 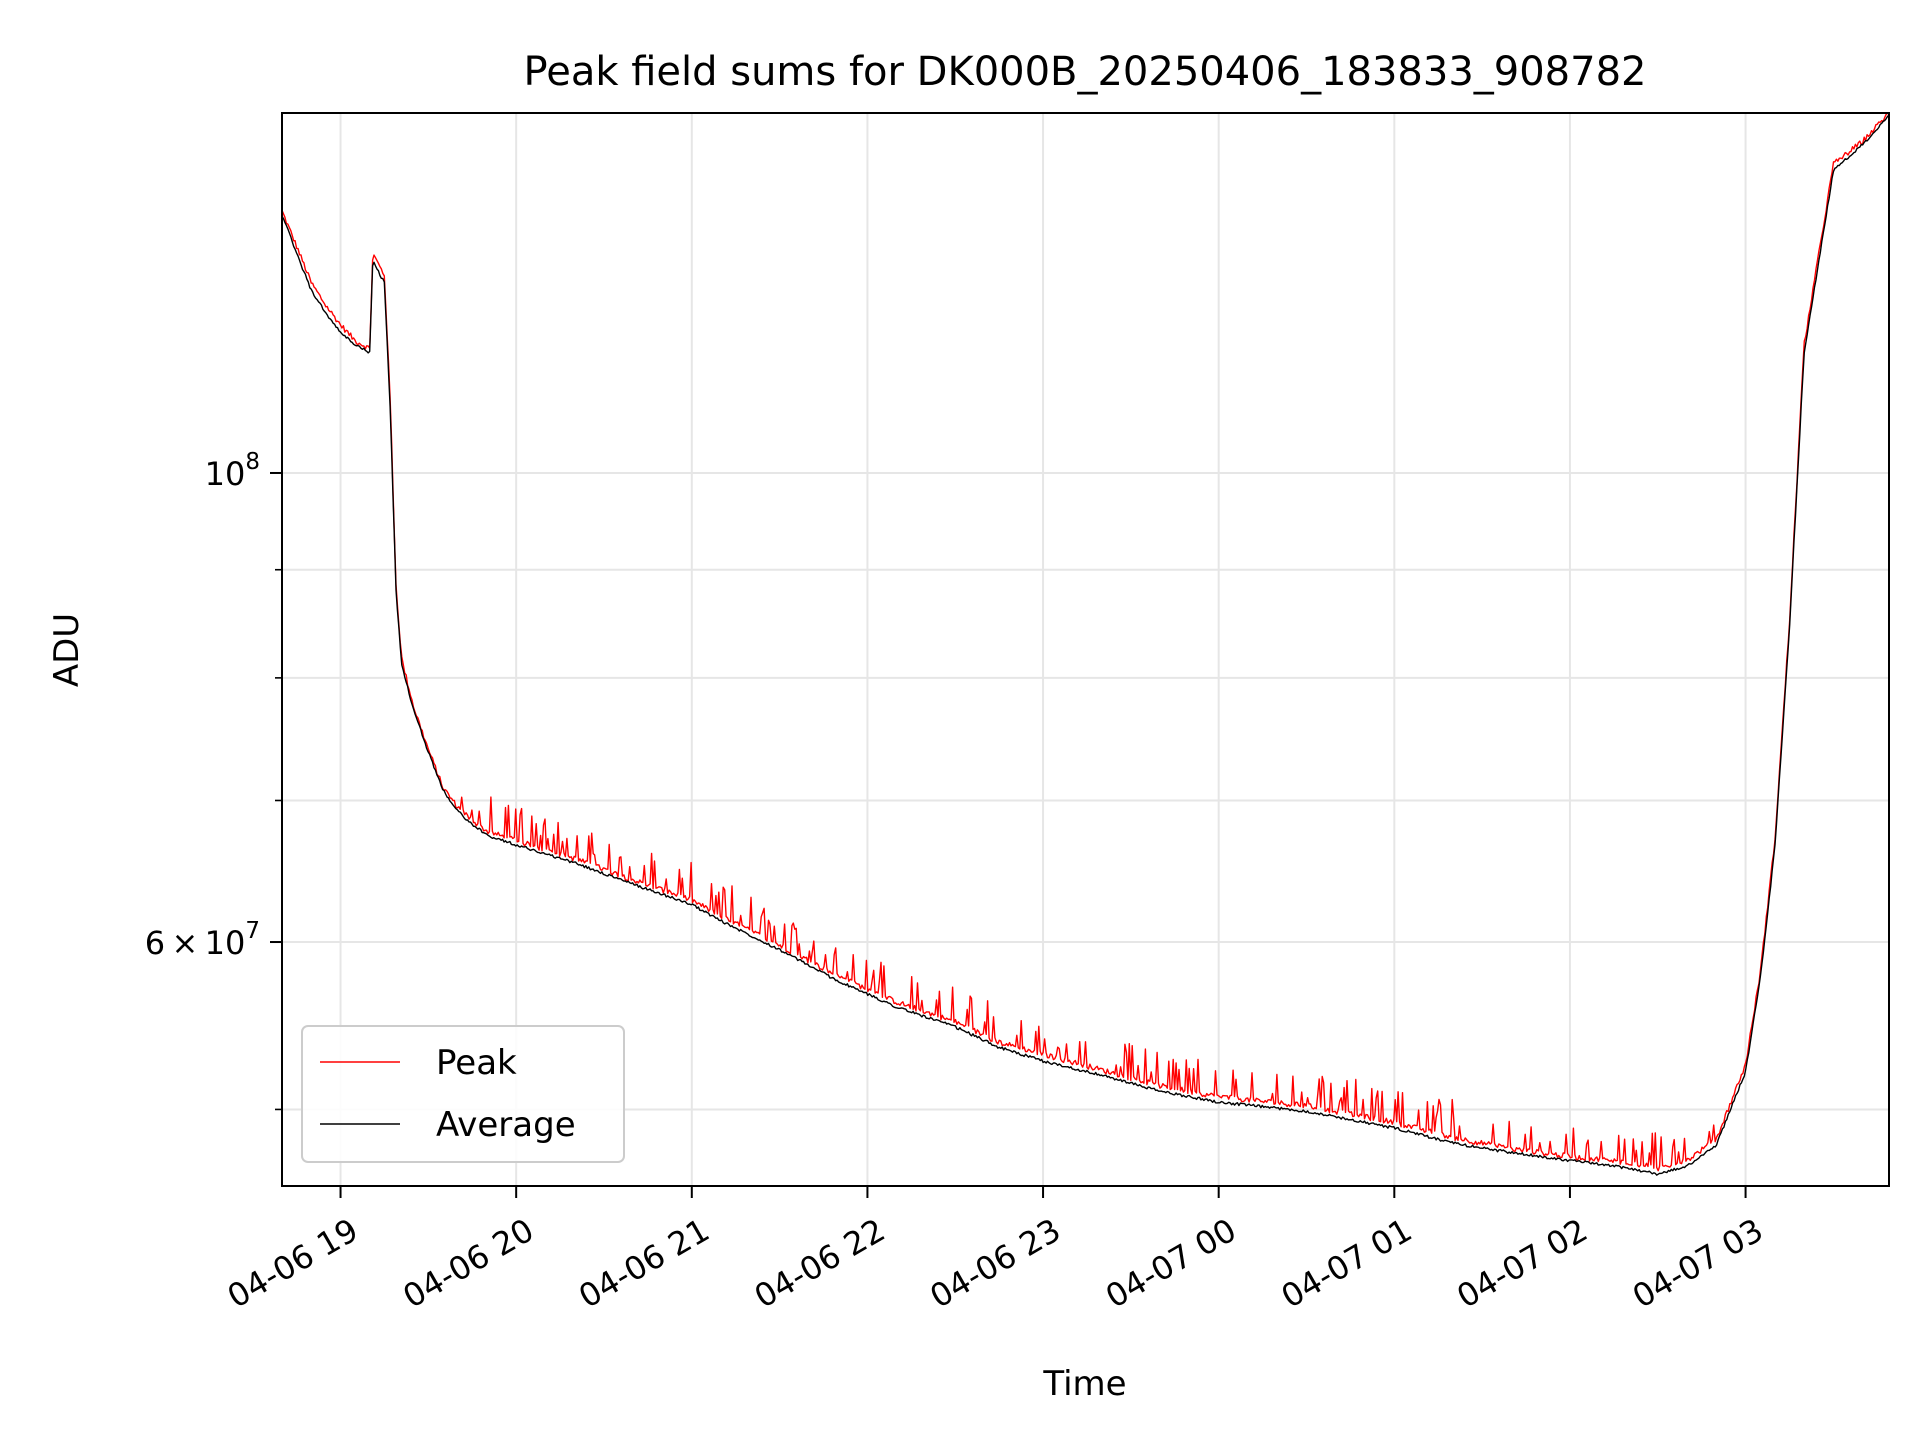 I want to click on legend-label-peak: Peak, so click(x=476, y=1063).